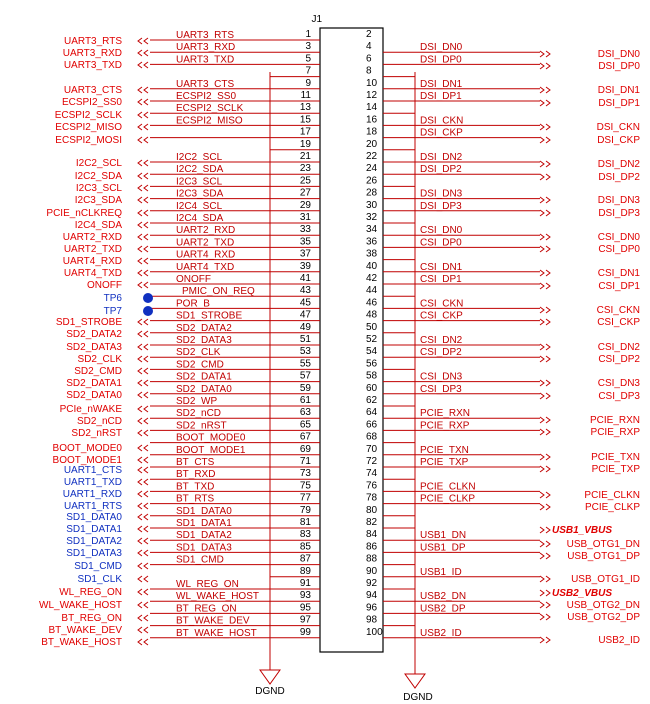 The image size is (650, 704). Describe the element at coordinates (92, 53) in the screenshot. I see `port-label: UART3_RXD` at that location.